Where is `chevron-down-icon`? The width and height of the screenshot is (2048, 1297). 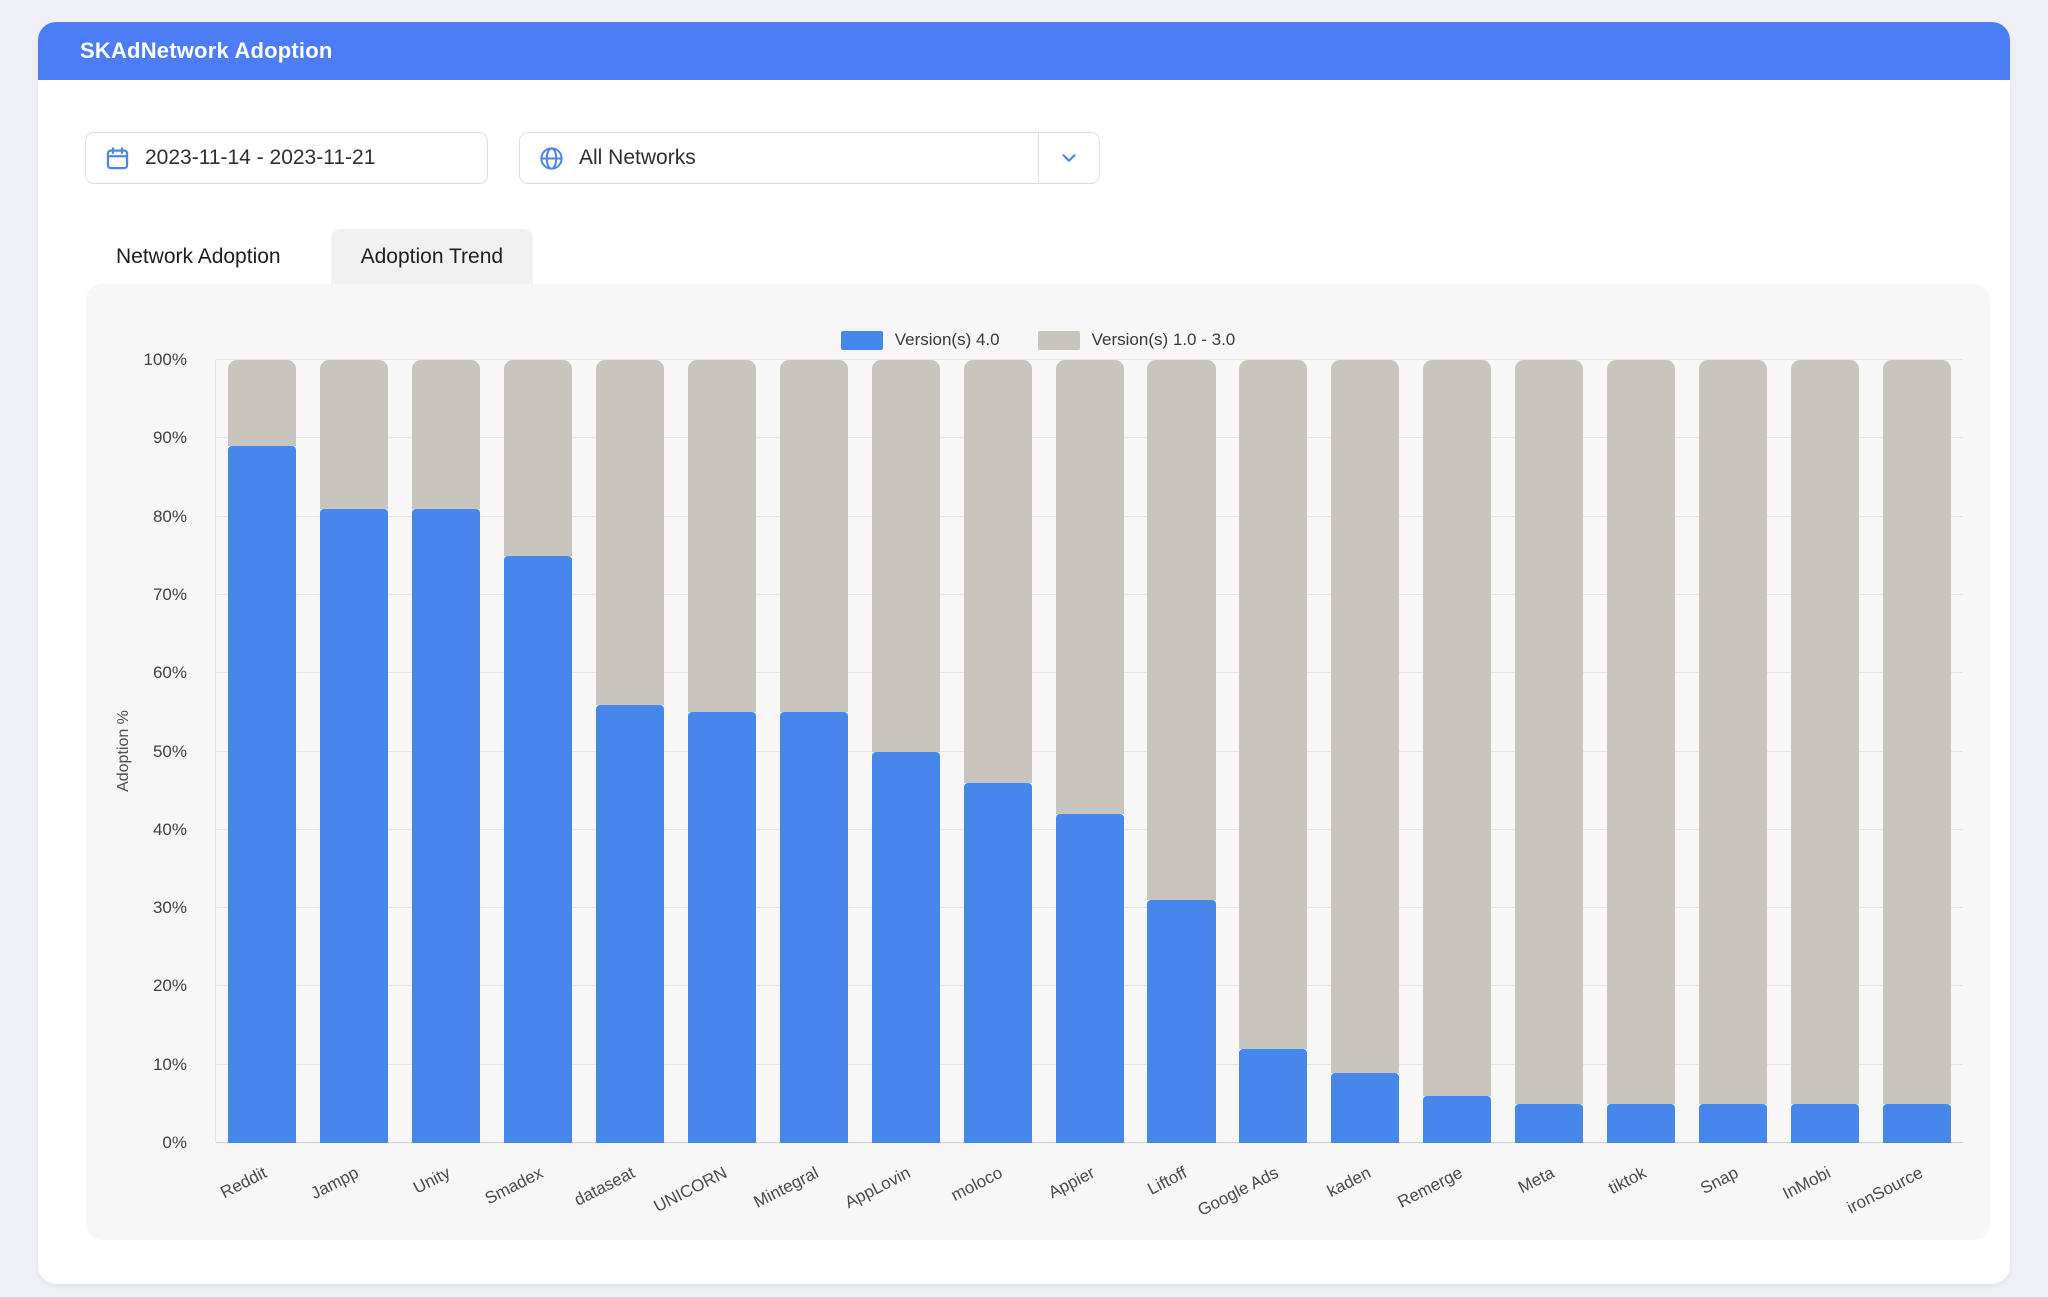 chevron-down-icon is located at coordinates (1068, 158).